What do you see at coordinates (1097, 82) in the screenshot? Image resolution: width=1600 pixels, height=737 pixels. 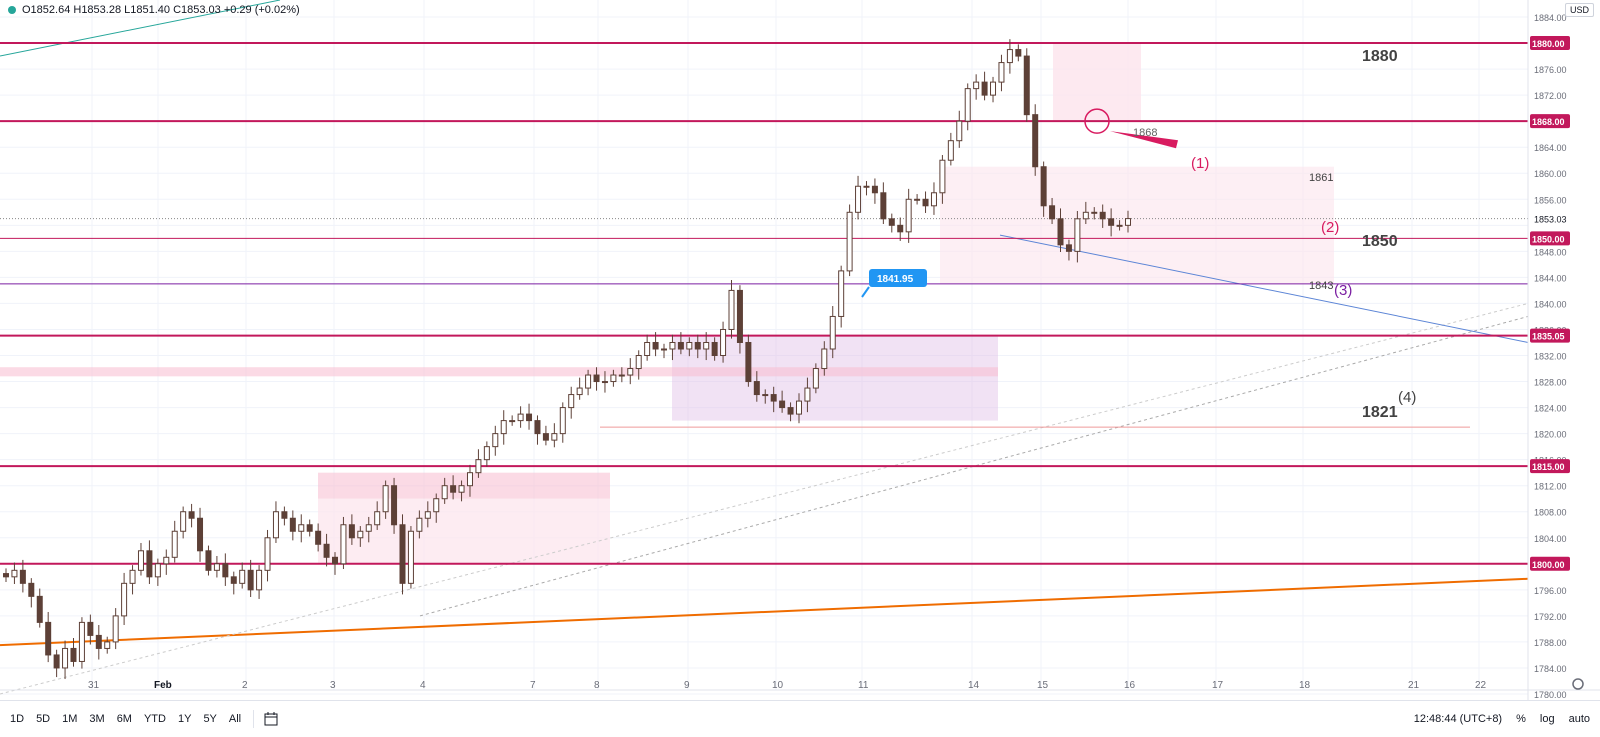 I see `zone-rect` at bounding box center [1097, 82].